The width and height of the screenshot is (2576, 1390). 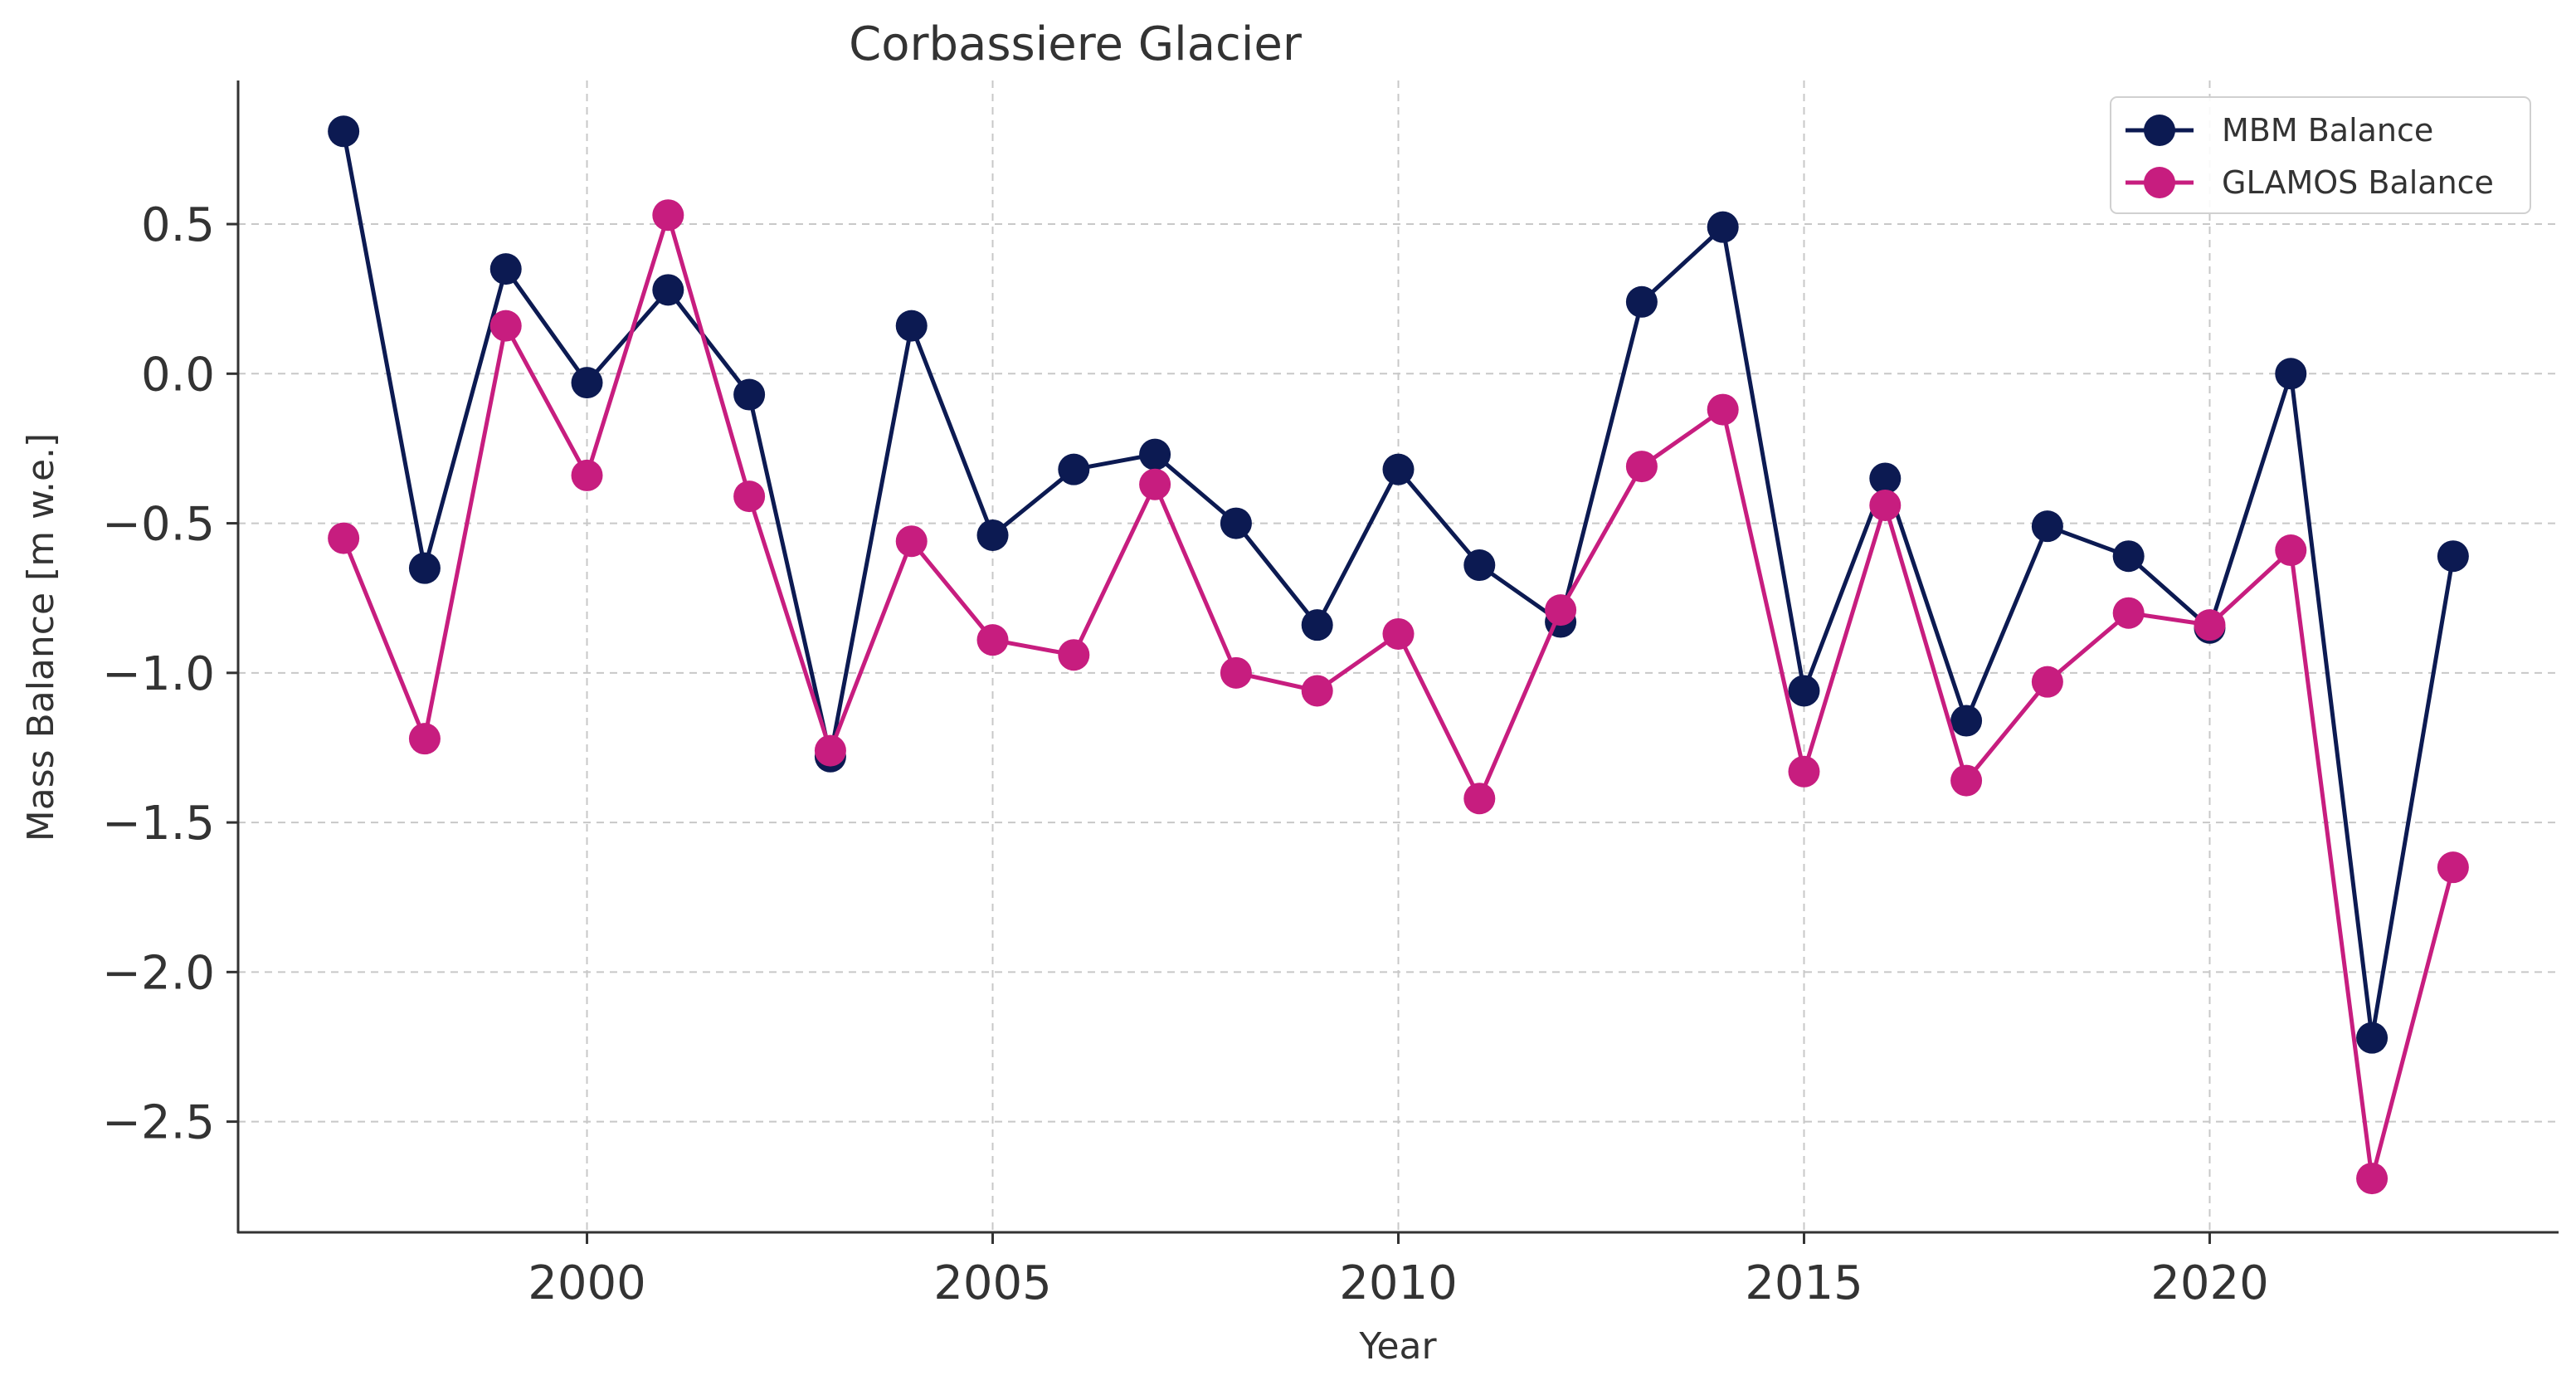 I want to click on y-tick-label: −2.5, so click(x=158, y=1123).